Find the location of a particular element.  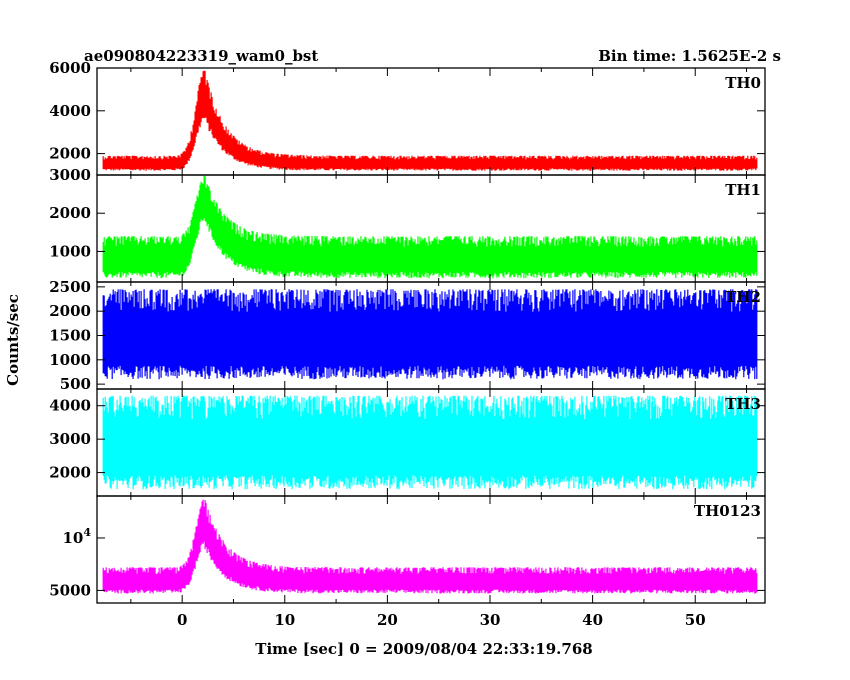

x-tick-label: 30 is located at coordinates (490, 620).